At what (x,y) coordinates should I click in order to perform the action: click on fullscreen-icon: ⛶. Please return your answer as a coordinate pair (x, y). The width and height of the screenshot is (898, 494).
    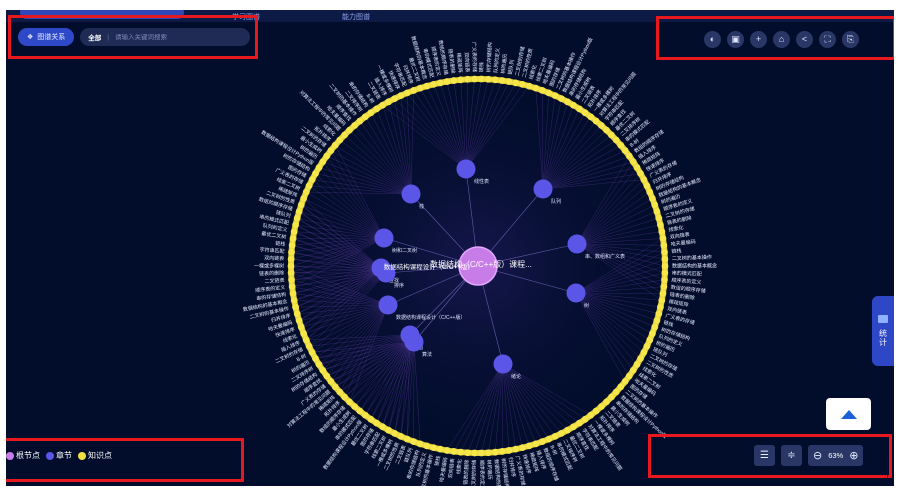
    Looking at the image, I should click on (827, 39).